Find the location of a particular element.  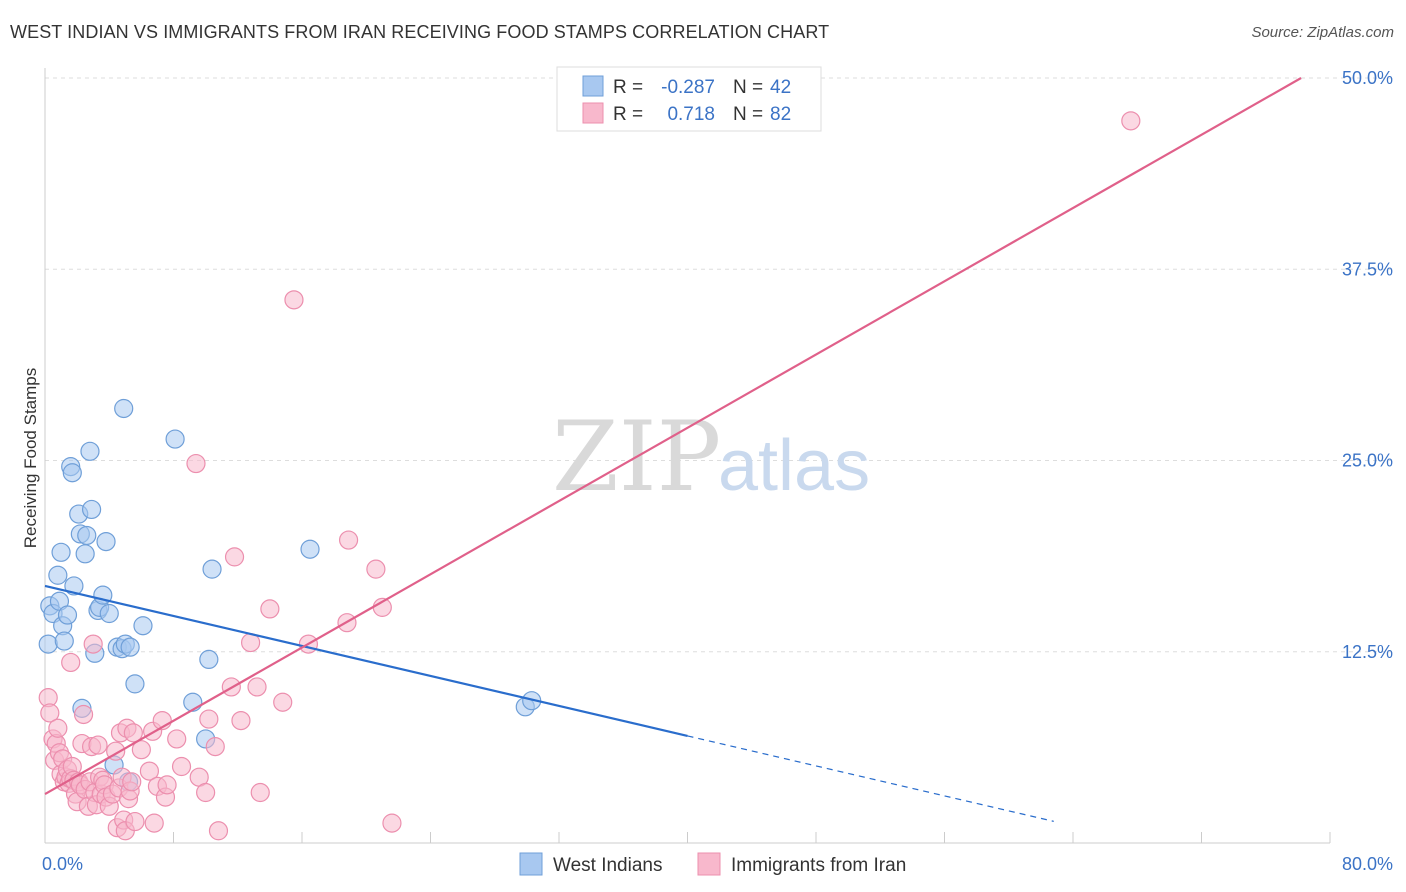

bottom-legend-iran: Immigrants from Iran is located at coordinates (818, 865).